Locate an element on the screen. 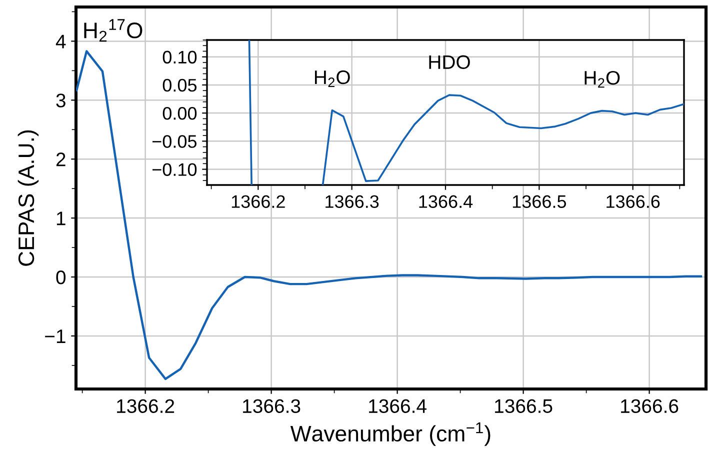 This screenshot has width=708, height=463. y-tick-label: 3 is located at coordinates (61, 101).